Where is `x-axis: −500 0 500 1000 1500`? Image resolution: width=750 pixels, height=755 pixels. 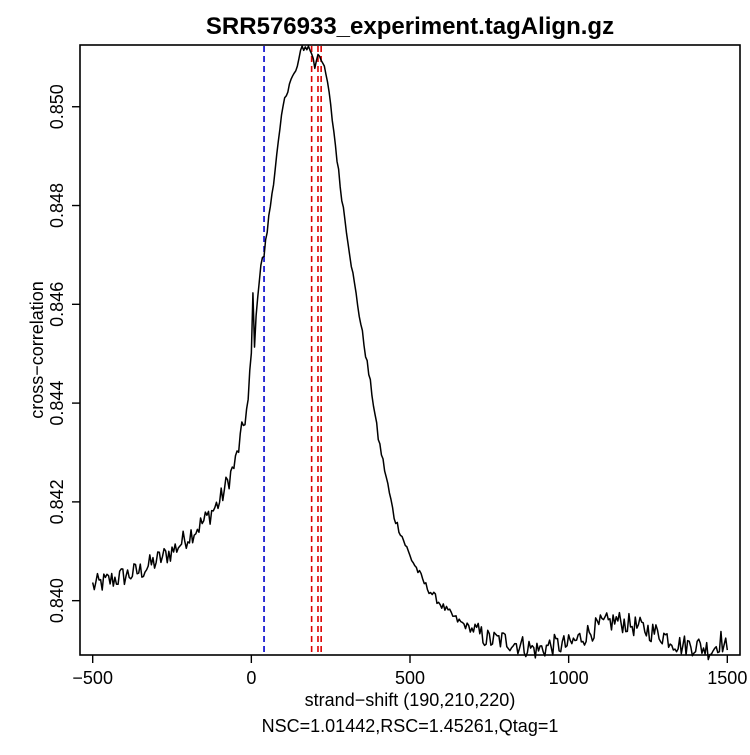
x-axis: −500 0 500 1000 1500 is located at coordinates (409, 671).